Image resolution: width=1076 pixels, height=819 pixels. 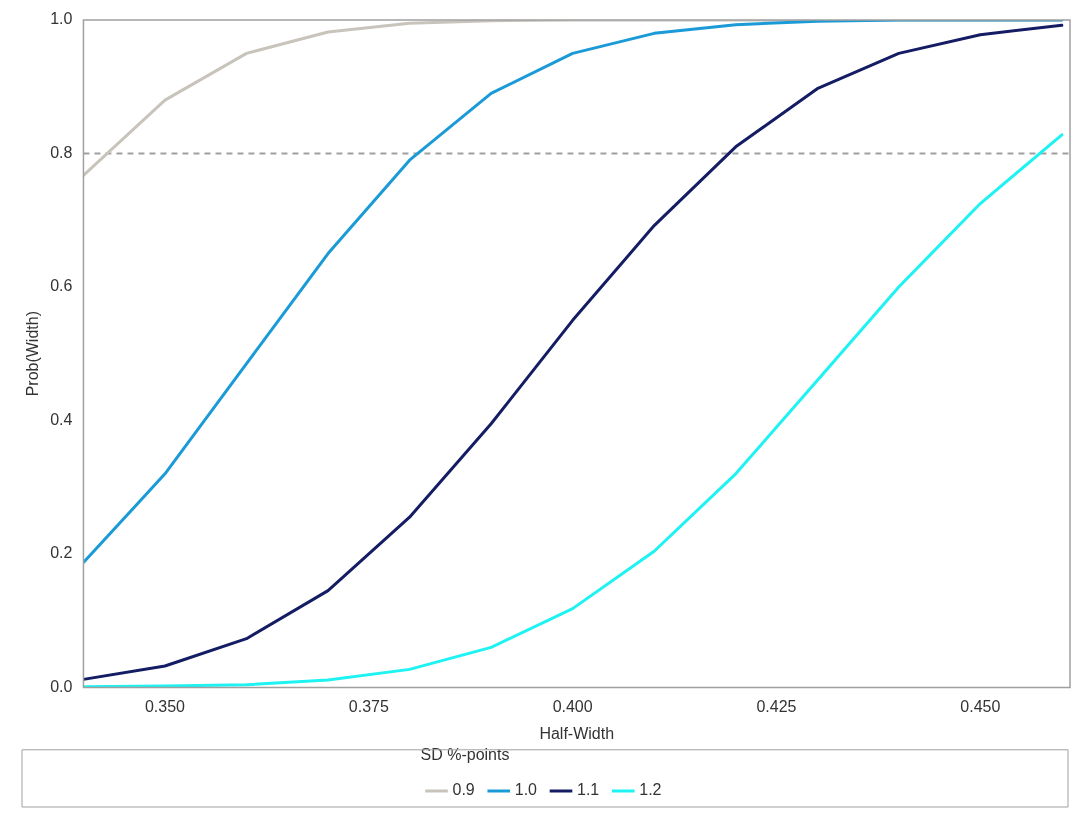 I want to click on x-tick-label: 0.375, so click(x=368, y=707).